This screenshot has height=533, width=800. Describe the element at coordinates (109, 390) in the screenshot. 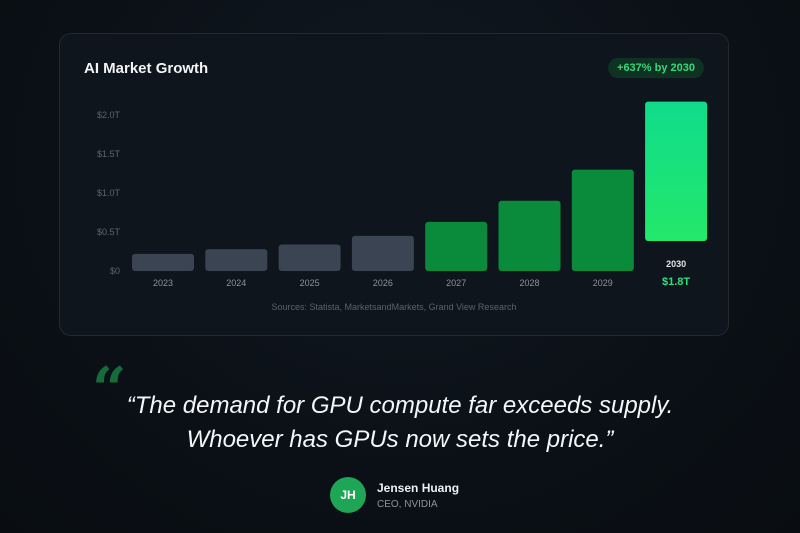

I see `quote-mark-icon: “` at that location.